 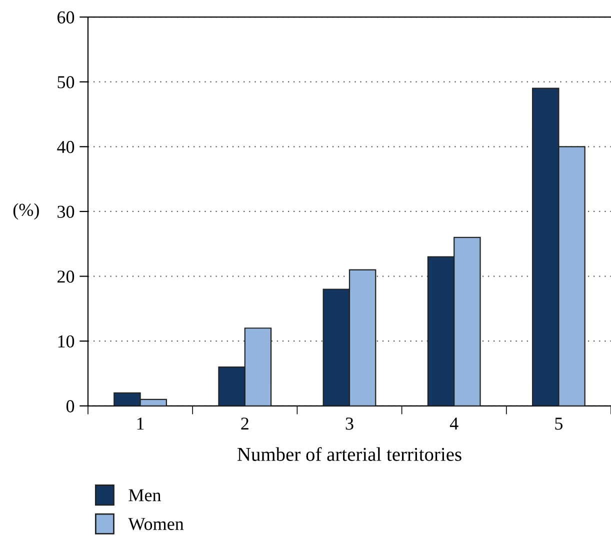 I want to click on y-tick-label: 0, so click(x=70, y=406).